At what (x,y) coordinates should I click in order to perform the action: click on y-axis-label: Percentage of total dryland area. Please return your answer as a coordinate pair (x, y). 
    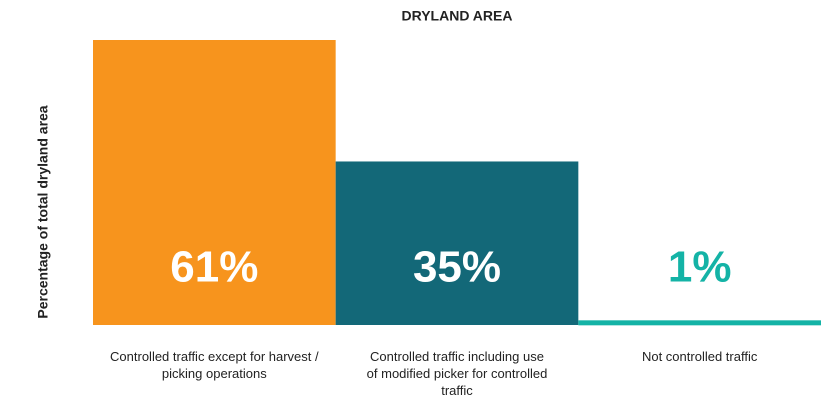
    Looking at the image, I should click on (43, 211).